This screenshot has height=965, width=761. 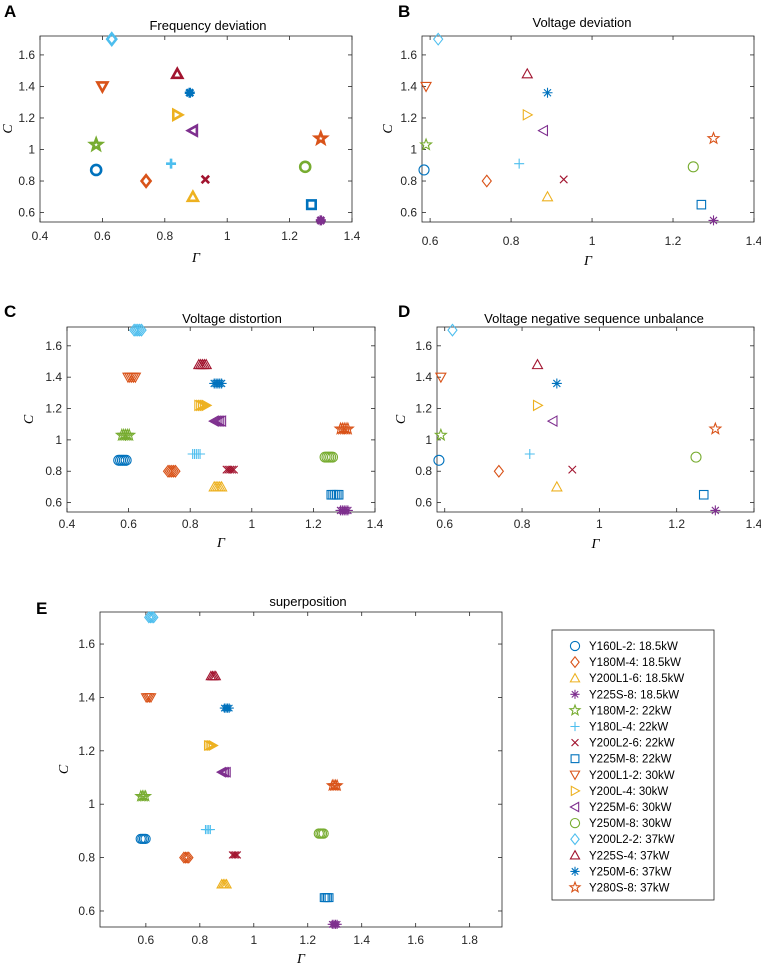 I want to click on panel-d-plot: 0.6 0.8 1 1.2 1.4 0.6 0.8 1 1.2 1.4 1.6 Γ C, so click(x=577, y=437).